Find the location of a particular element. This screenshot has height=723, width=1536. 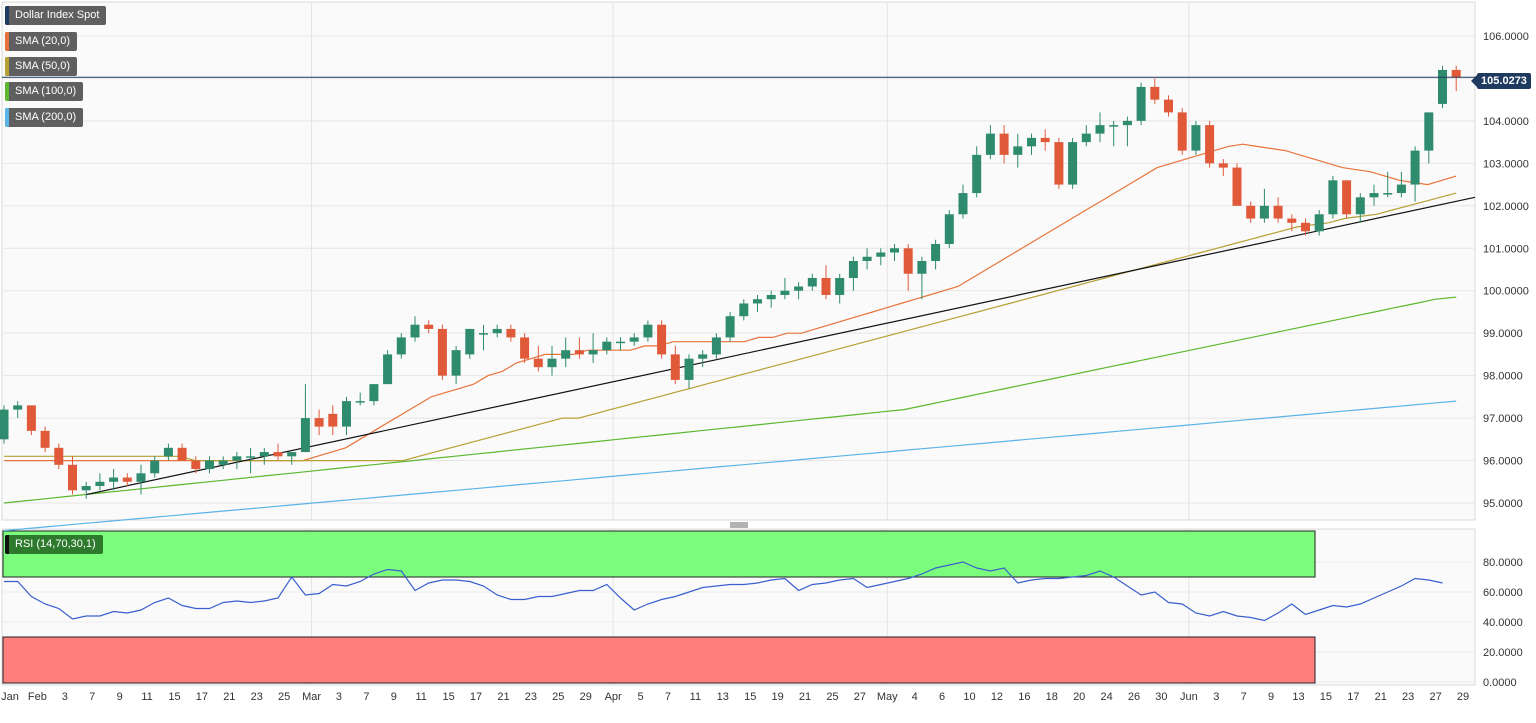

x-tick-label: 23 is located at coordinates (257, 697).